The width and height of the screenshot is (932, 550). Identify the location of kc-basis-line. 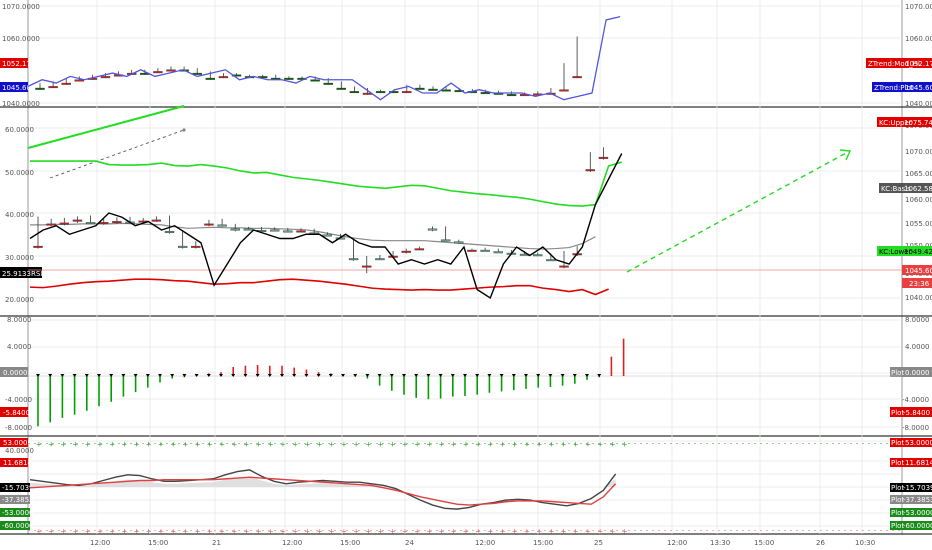
(313, 236).